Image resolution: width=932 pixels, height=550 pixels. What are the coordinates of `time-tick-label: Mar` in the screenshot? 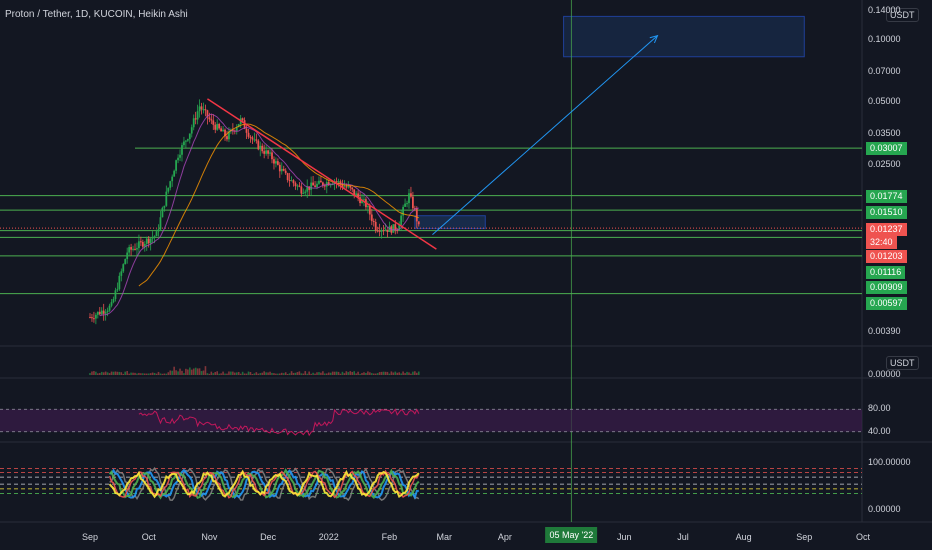 It's located at (444, 537).